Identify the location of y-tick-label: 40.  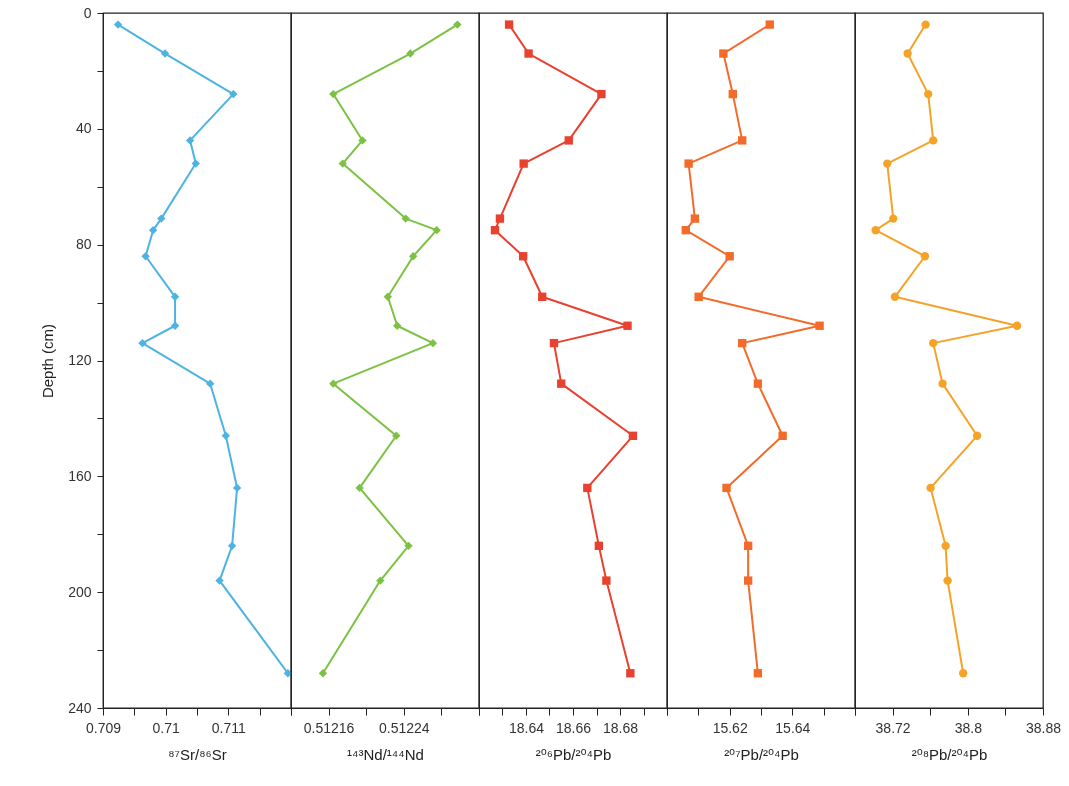
(83, 128).